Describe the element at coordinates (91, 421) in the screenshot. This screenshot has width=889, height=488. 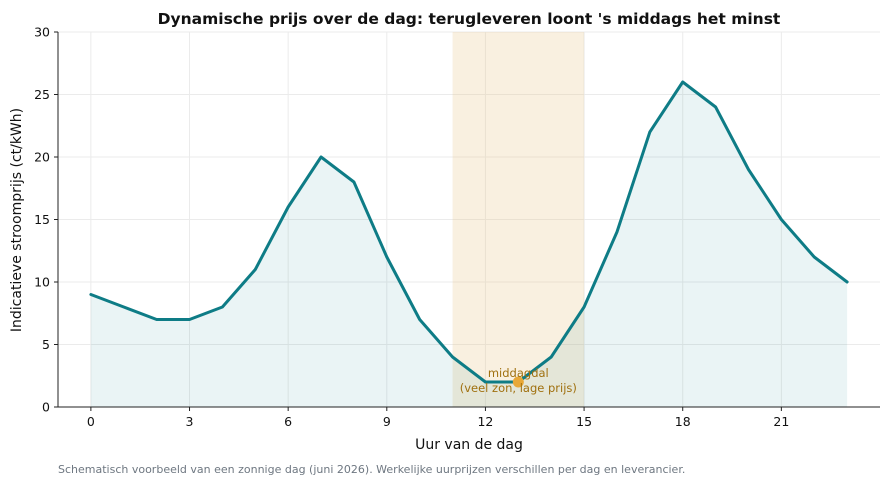
I see `x-tick-label: 0` at that location.